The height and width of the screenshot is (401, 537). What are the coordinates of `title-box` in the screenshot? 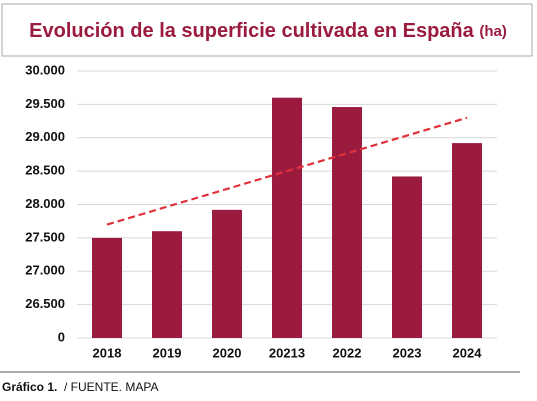 It's located at (267, 30).